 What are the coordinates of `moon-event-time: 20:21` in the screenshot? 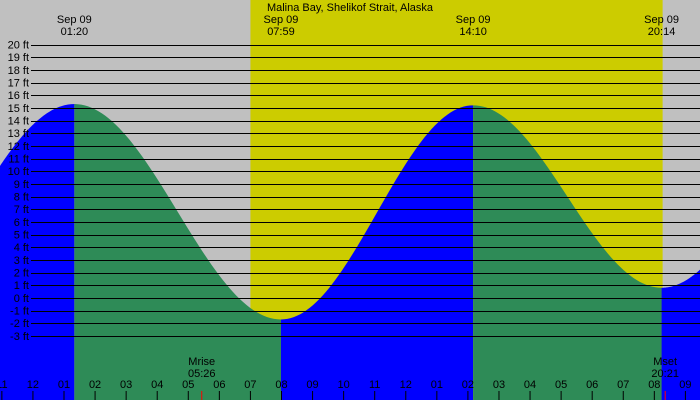 It's located at (665, 374).